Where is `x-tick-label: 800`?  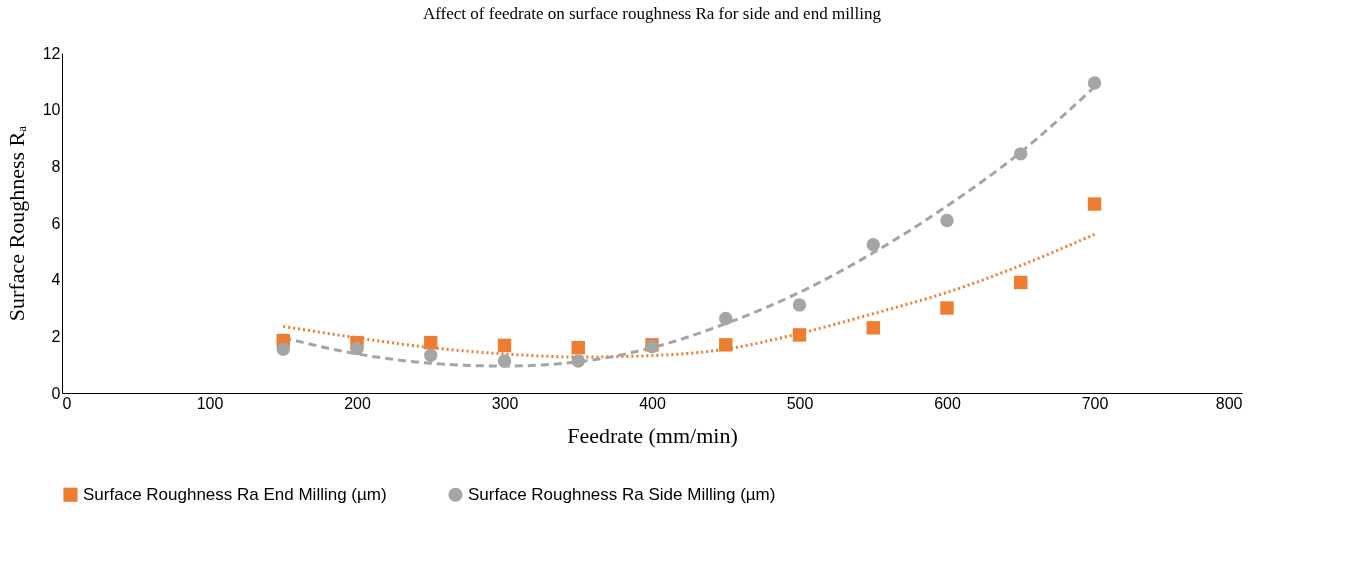
x-tick-label: 800 is located at coordinates (1229, 403).